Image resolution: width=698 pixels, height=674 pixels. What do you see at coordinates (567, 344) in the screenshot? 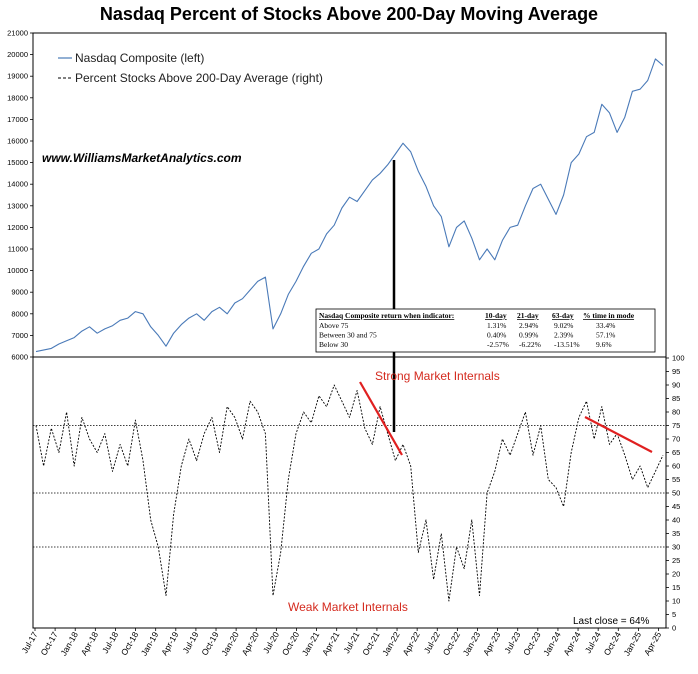
I see `table-cell: -13.51%` at bounding box center [567, 344].